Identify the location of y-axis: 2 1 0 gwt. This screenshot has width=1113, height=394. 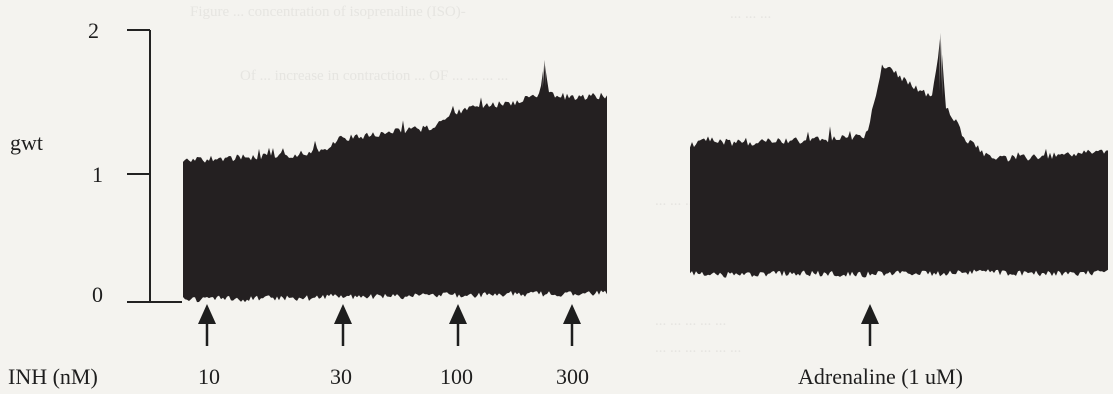
(96, 162).